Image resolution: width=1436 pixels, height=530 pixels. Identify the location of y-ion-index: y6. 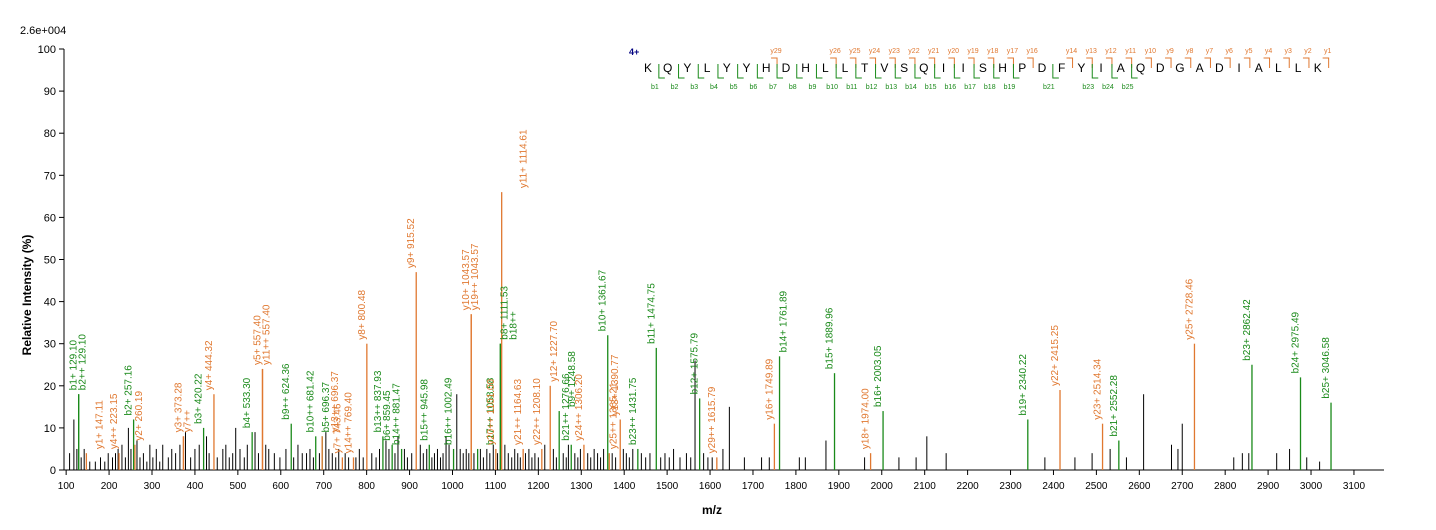
(1229, 51).